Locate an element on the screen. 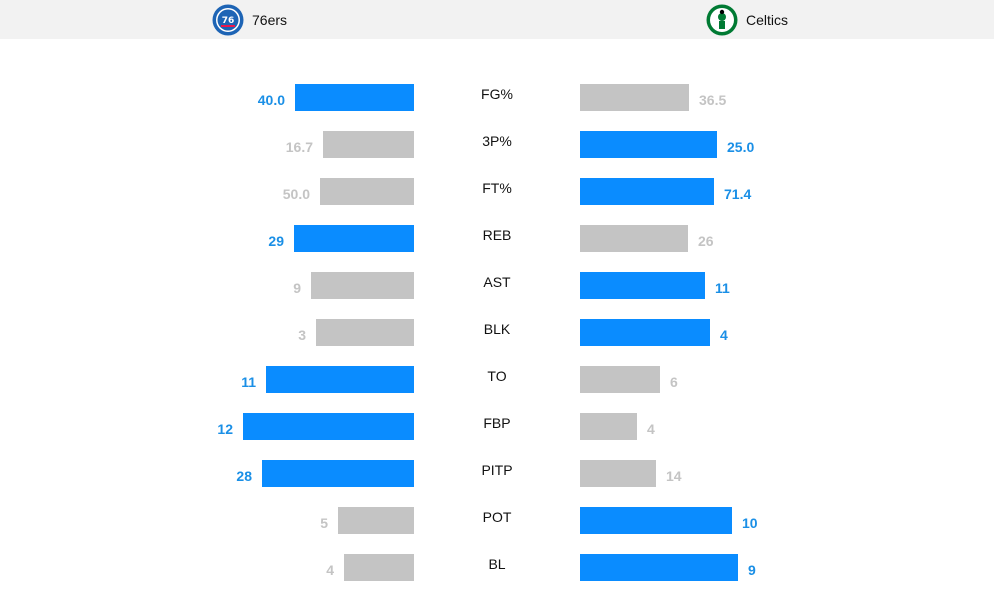 This screenshot has width=994, height=589. home-stat-value: 9 is located at coordinates (297, 288).